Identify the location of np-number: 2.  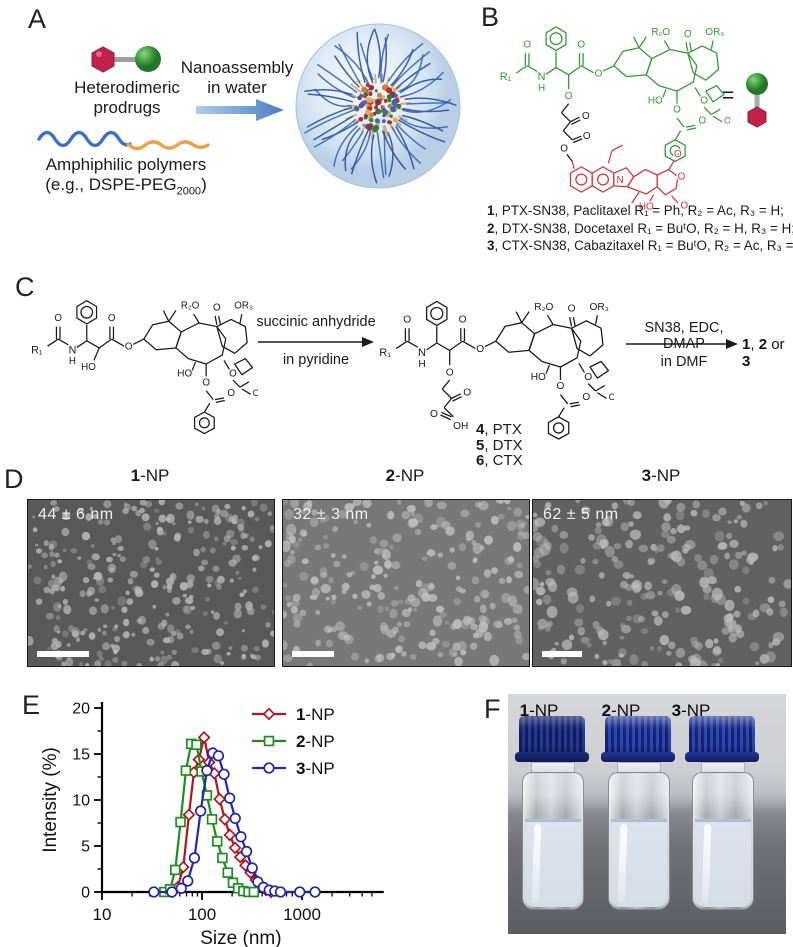
(606, 710).